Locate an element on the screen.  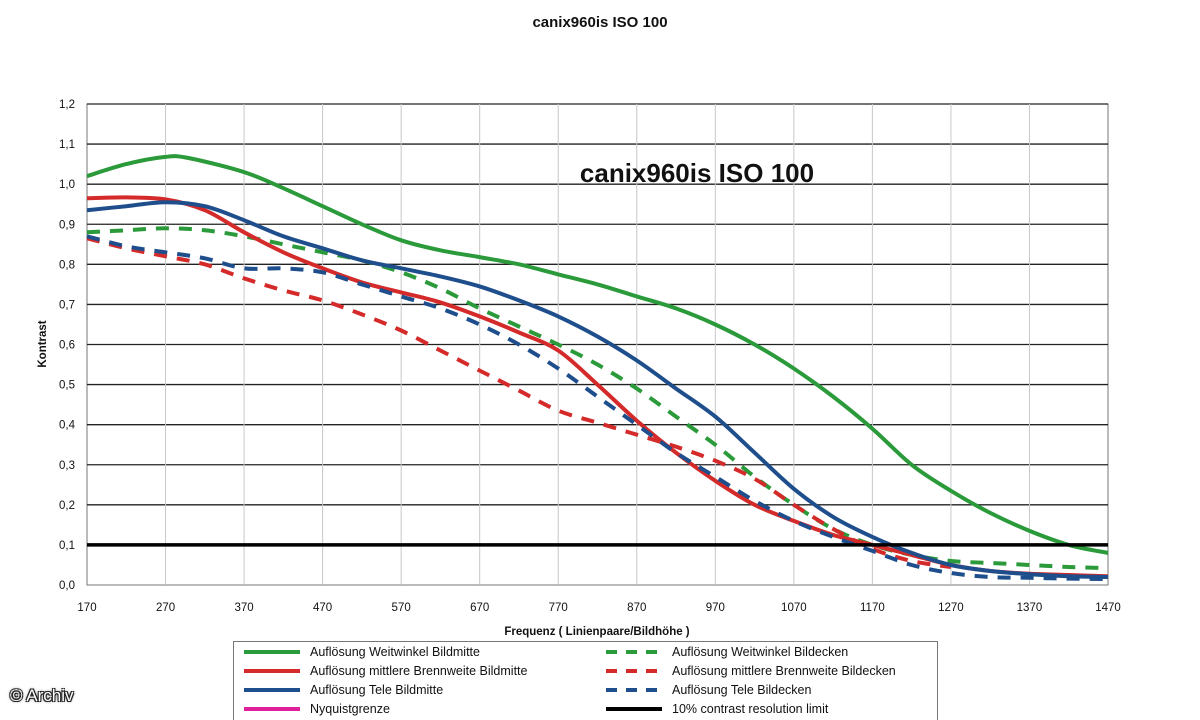
x-tick-label: 670 is located at coordinates (479, 608).